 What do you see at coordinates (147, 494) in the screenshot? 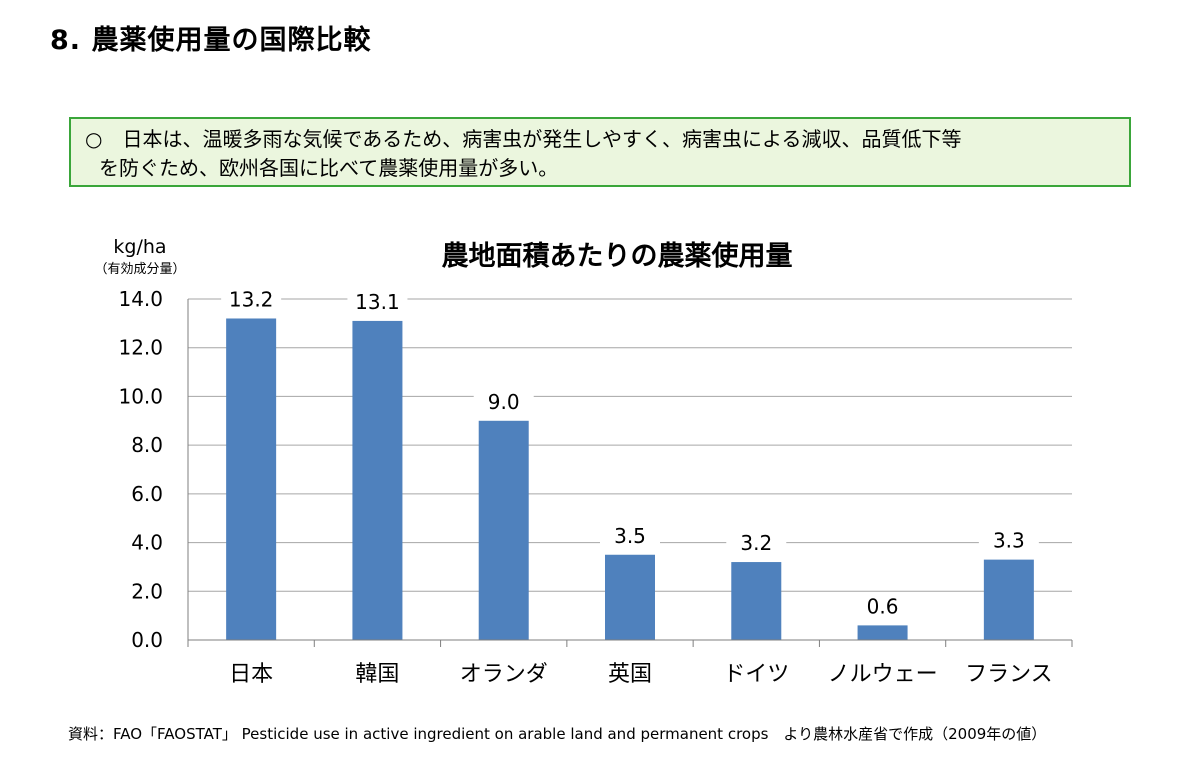
I see `y-tick-label: 6.0` at bounding box center [147, 494].